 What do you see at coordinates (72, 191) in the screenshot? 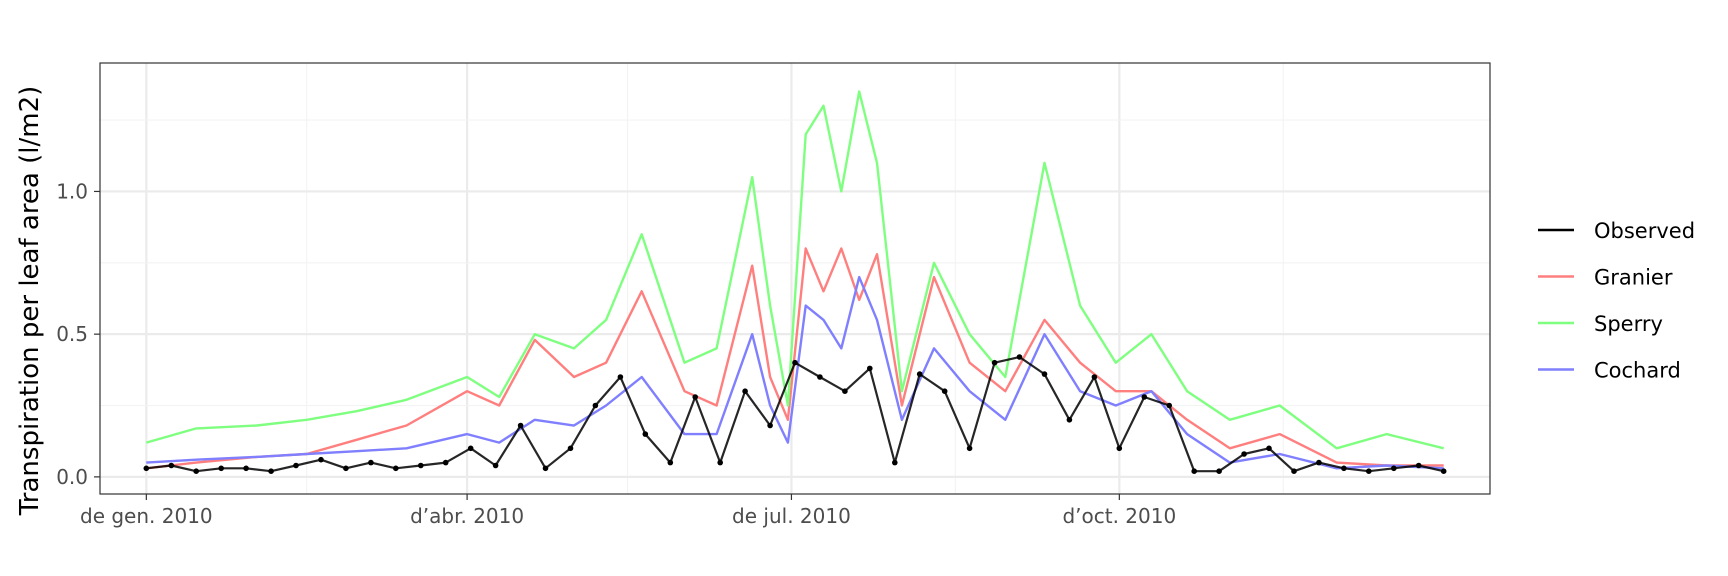
I see `y-tick-label: 1.0` at bounding box center [72, 191].